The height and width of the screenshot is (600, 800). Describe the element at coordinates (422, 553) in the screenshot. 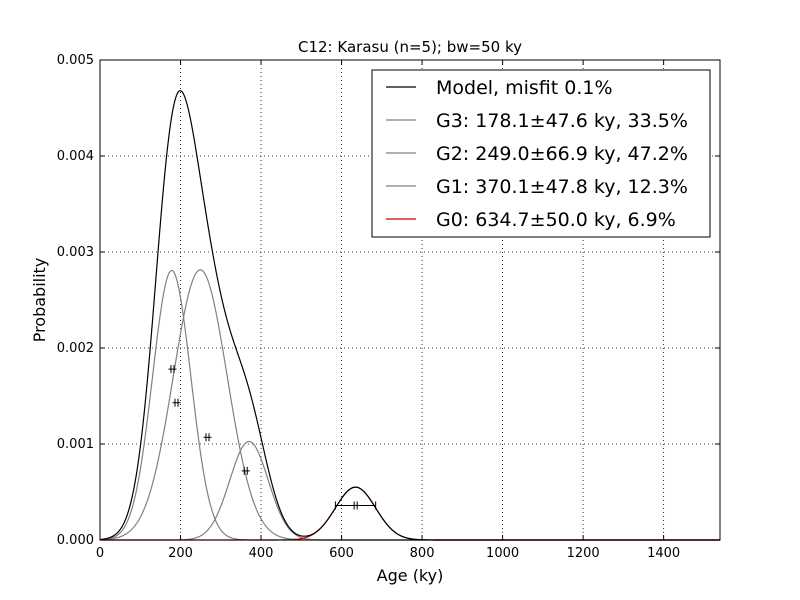

I see `x-tick-label: 800` at that location.